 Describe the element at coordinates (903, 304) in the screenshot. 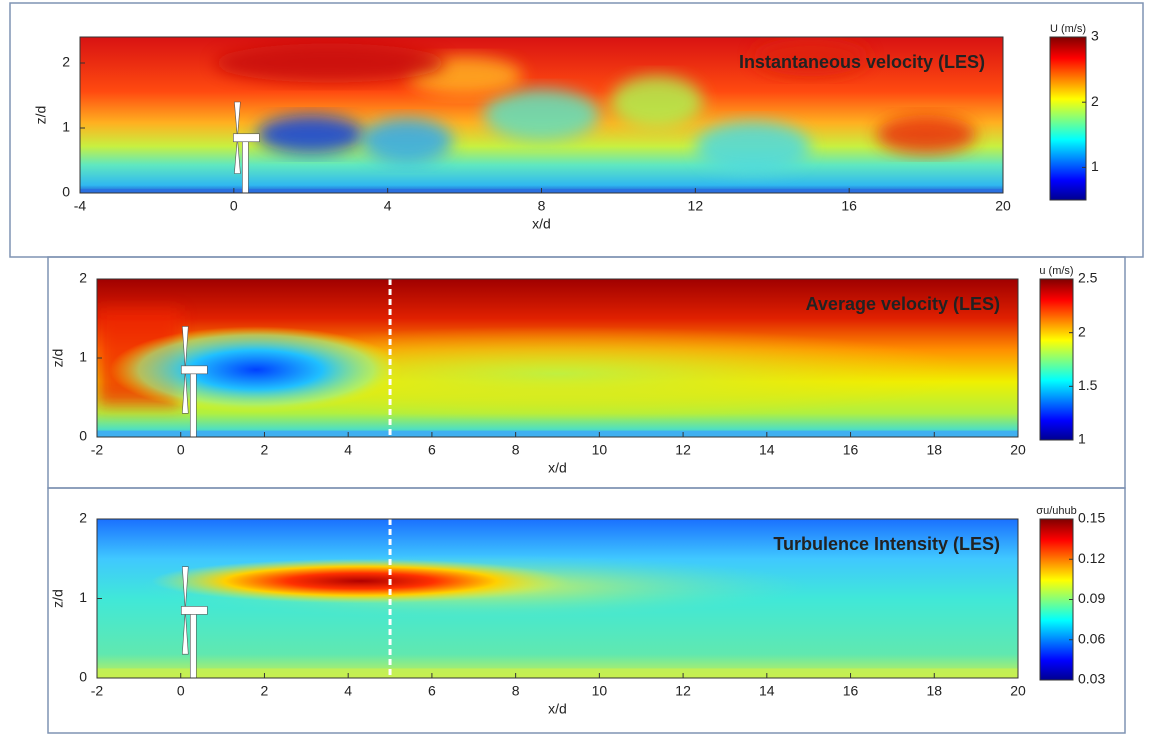

I see `panel-title: Average velocity (LES)` at that location.